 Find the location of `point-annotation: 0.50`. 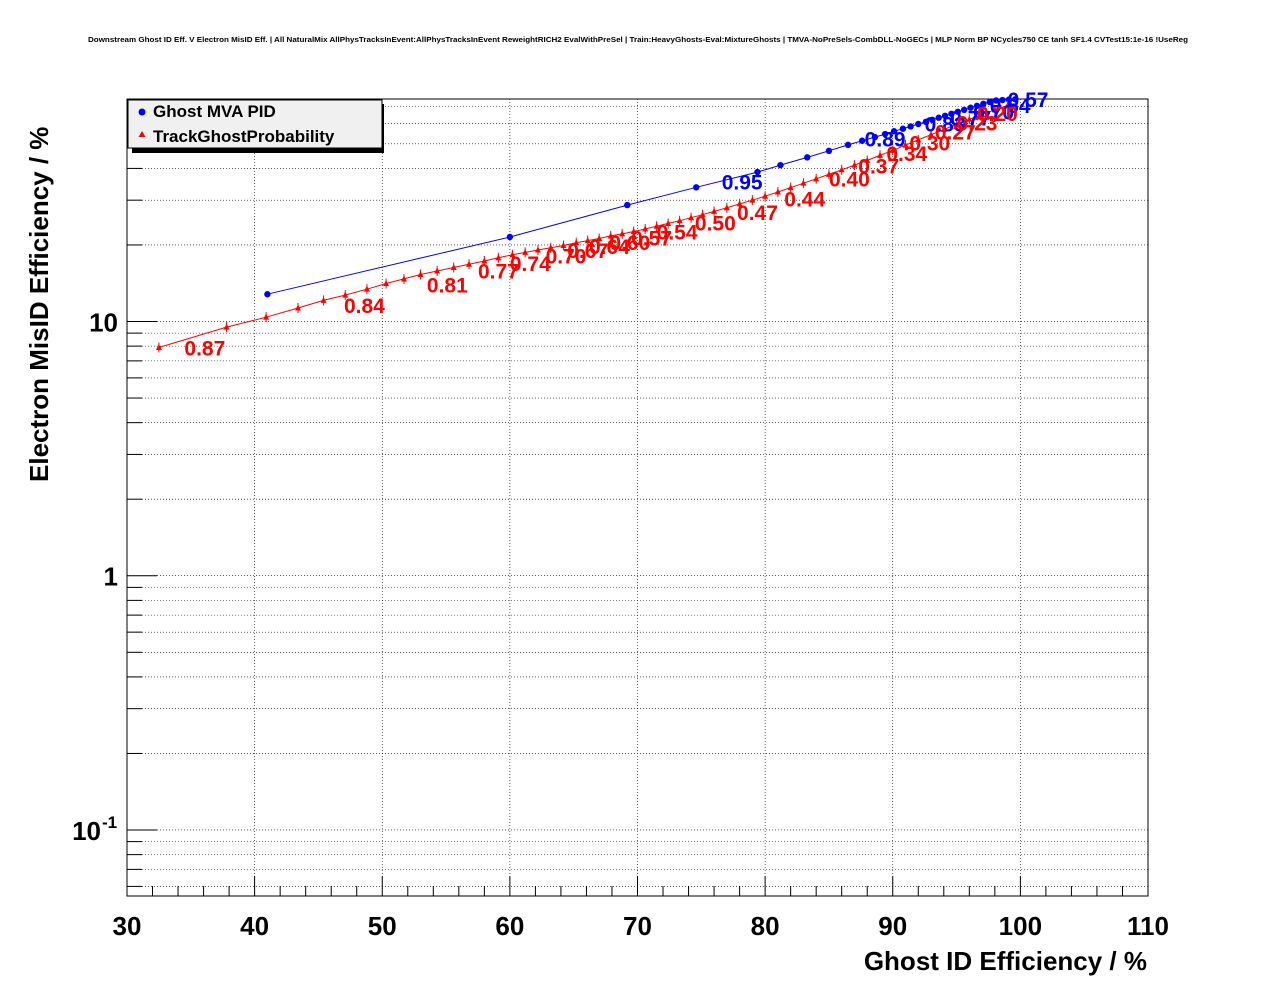

point-annotation: 0.50 is located at coordinates (715, 224).